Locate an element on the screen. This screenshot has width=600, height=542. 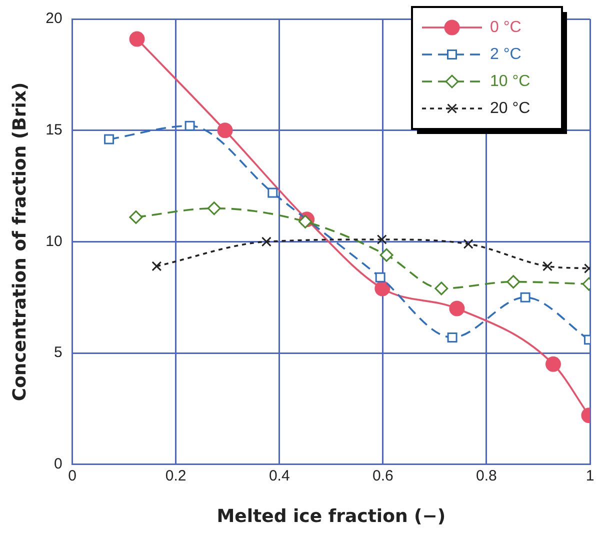
x-axis-title: Melted ice fraction (−) is located at coordinates (331, 516).